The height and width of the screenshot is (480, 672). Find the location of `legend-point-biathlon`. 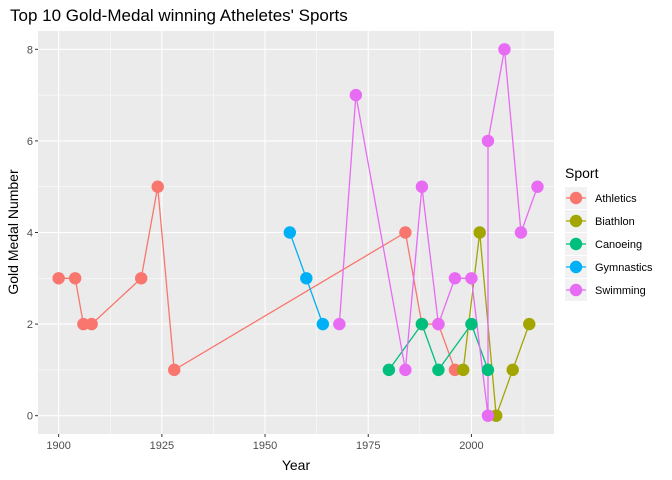

legend-point-biathlon is located at coordinates (576, 221).